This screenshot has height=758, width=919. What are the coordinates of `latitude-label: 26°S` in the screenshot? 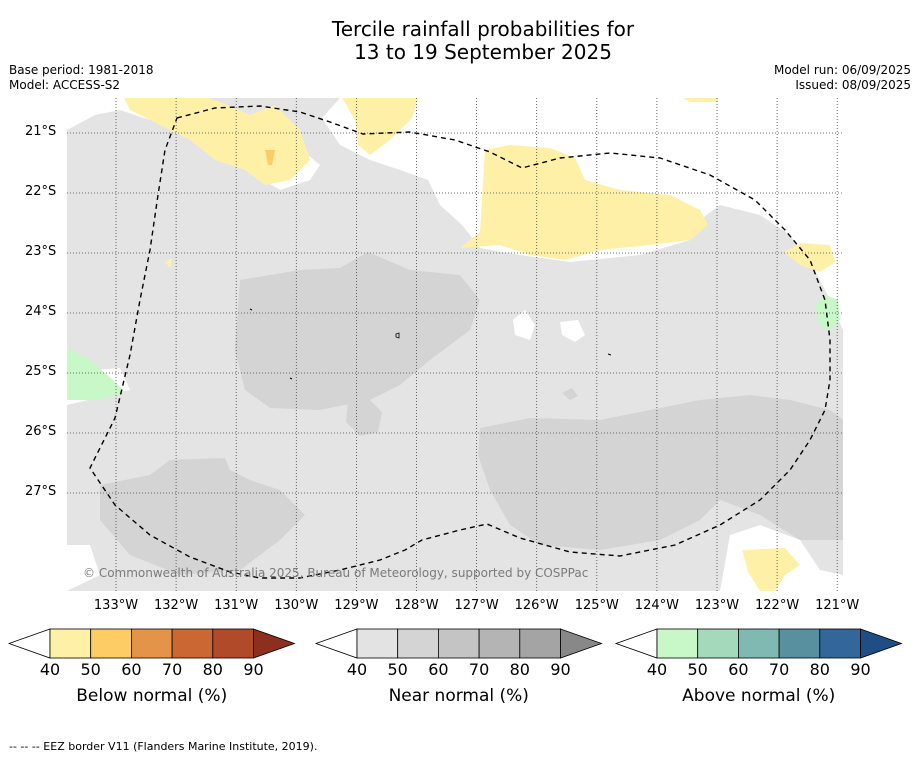 It's located at (41, 431).